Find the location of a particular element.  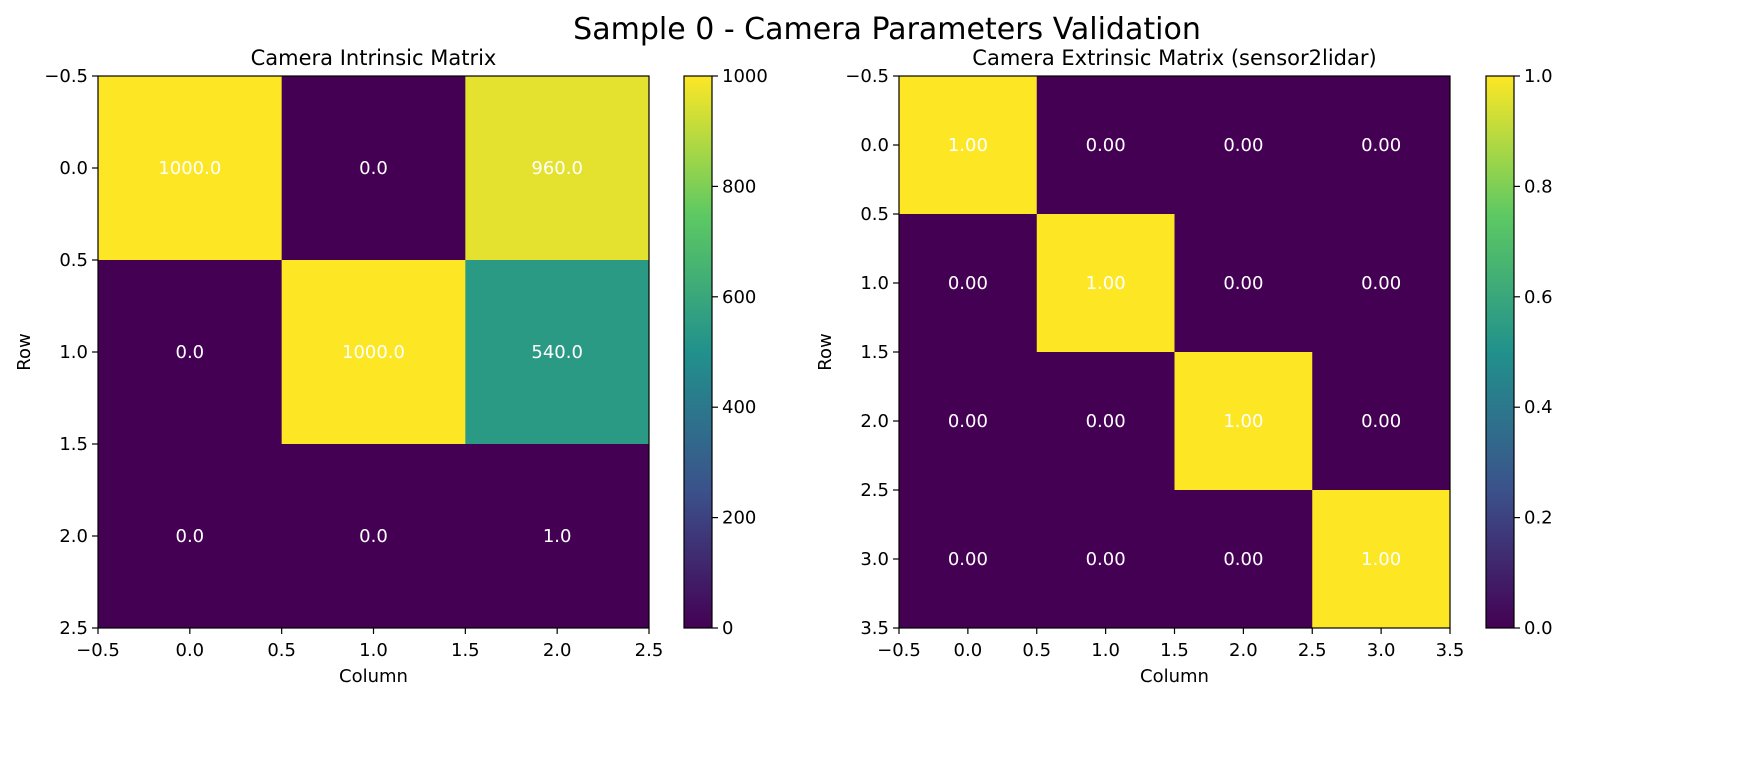

x-tick-label: 3.0 is located at coordinates (1381, 650).